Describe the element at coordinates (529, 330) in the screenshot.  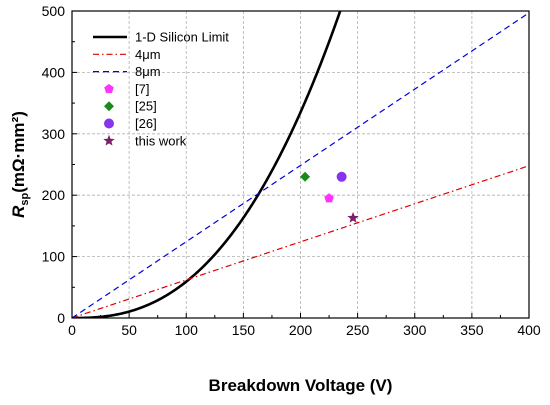
I see `x-tick-label: 400` at that location.